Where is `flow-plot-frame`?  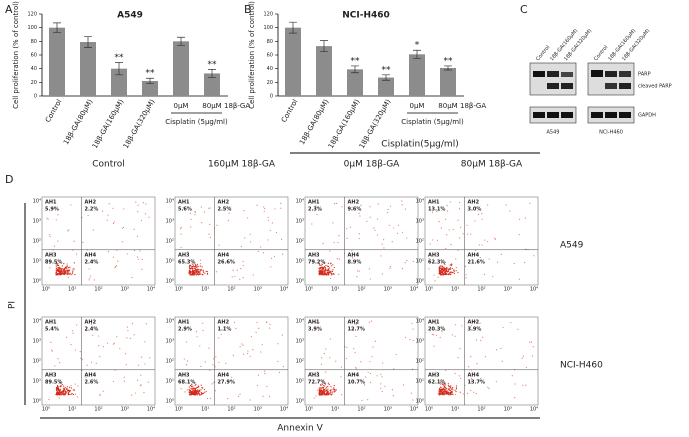
flow-plot-frame is located at coordinates (98, 361).